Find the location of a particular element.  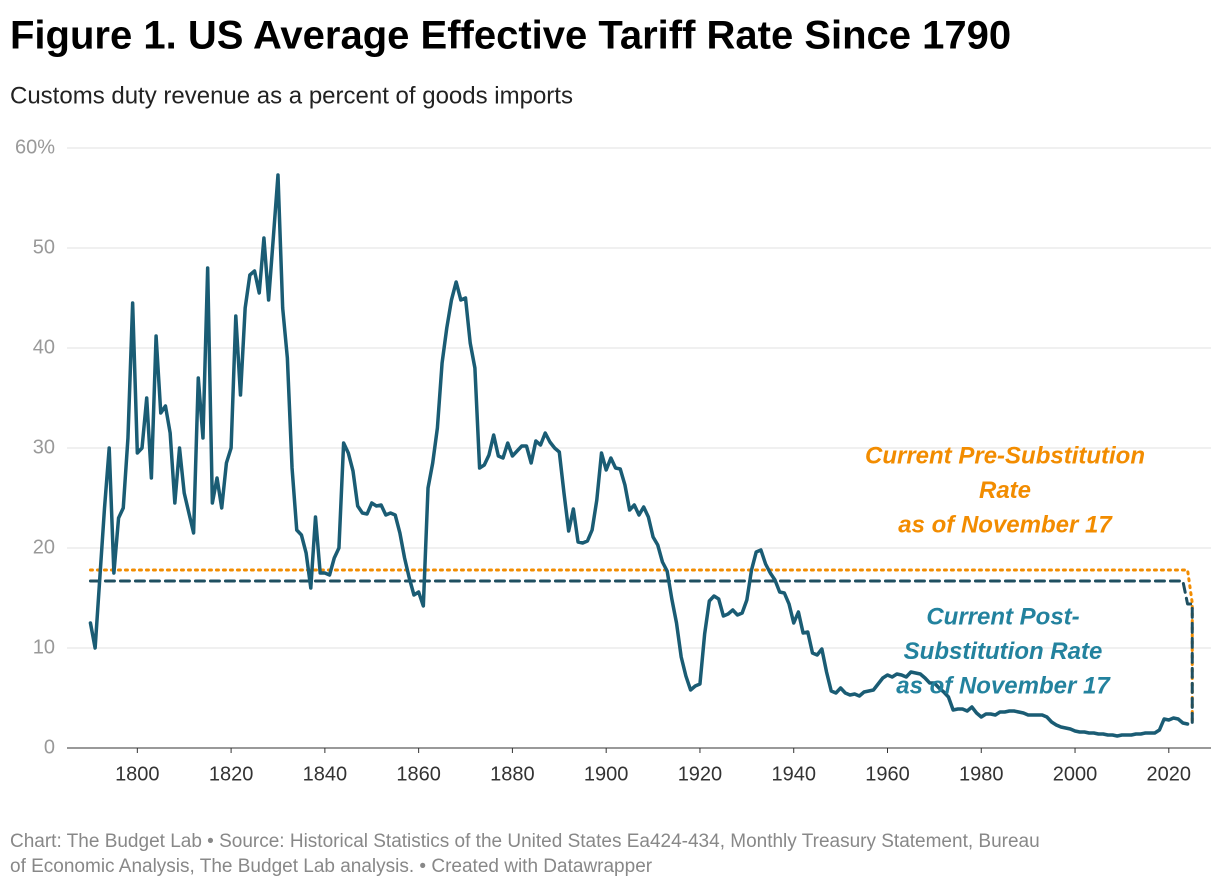

x-tick-label: 1880 is located at coordinates (512, 774).